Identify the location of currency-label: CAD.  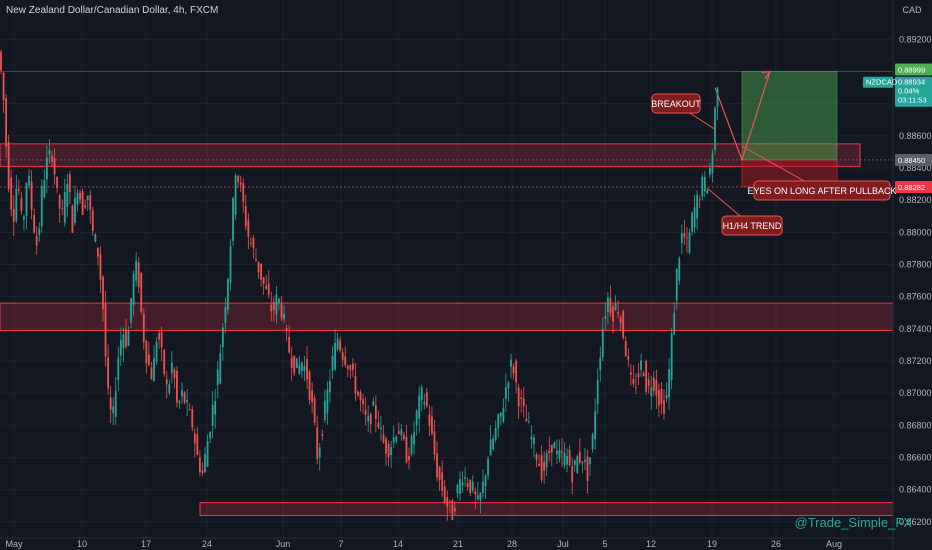
(912, 10).